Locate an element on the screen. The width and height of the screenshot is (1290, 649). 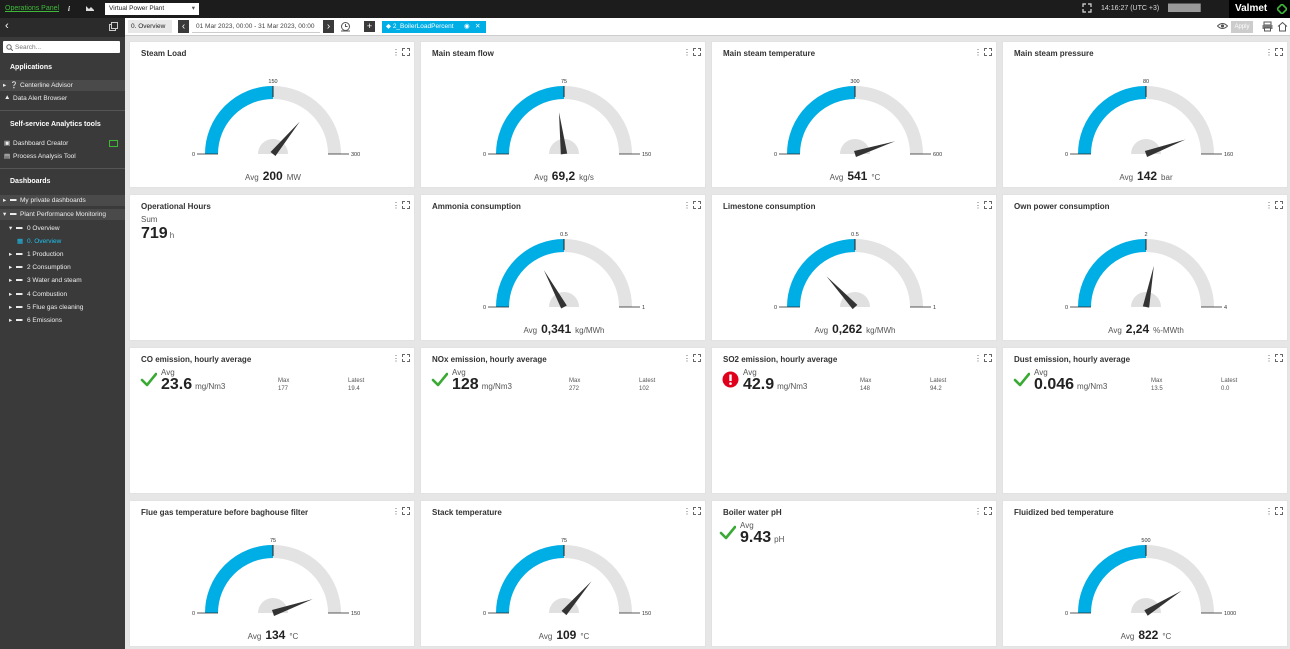
avg-unit: °C is located at coordinates (585, 636).